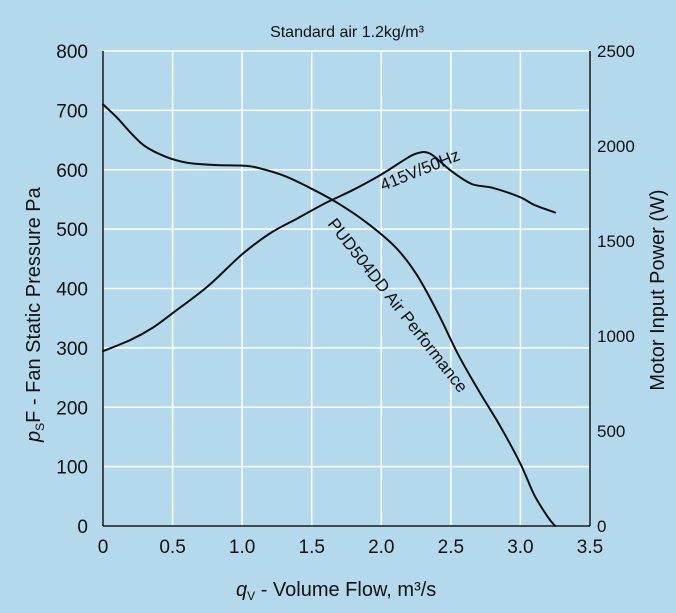 Image resolution: width=676 pixels, height=613 pixels. I want to click on x-tick-label: 3.0, so click(520, 547).